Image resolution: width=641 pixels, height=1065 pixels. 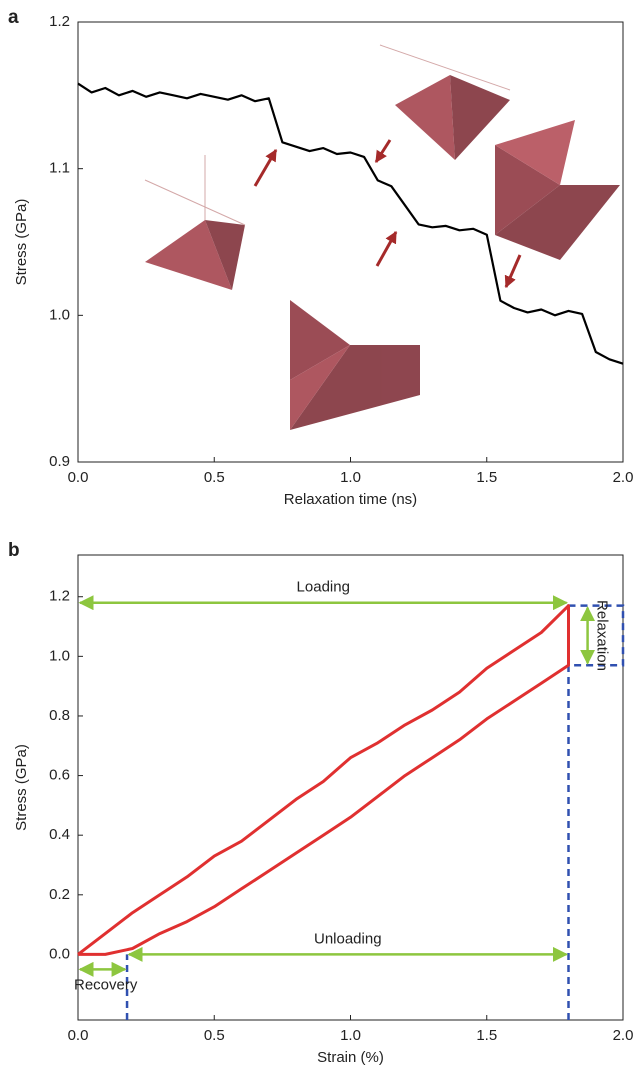 What do you see at coordinates (59, 461) in the screenshot?
I see `y-tick-label: 0.9` at bounding box center [59, 461].